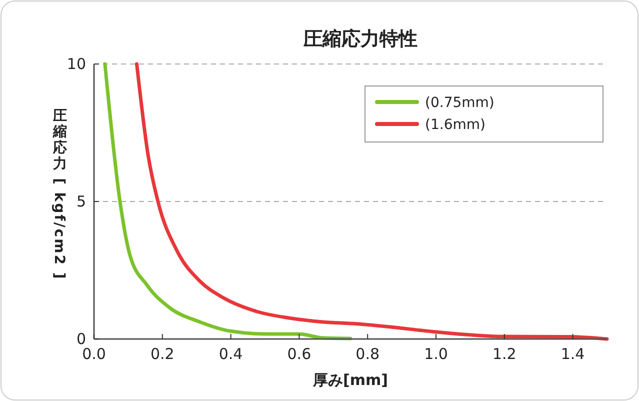 The width and height of the screenshot is (639, 401). Describe the element at coordinates (459, 103) in the screenshot. I see `legend-label: (0.75mm)` at that location.